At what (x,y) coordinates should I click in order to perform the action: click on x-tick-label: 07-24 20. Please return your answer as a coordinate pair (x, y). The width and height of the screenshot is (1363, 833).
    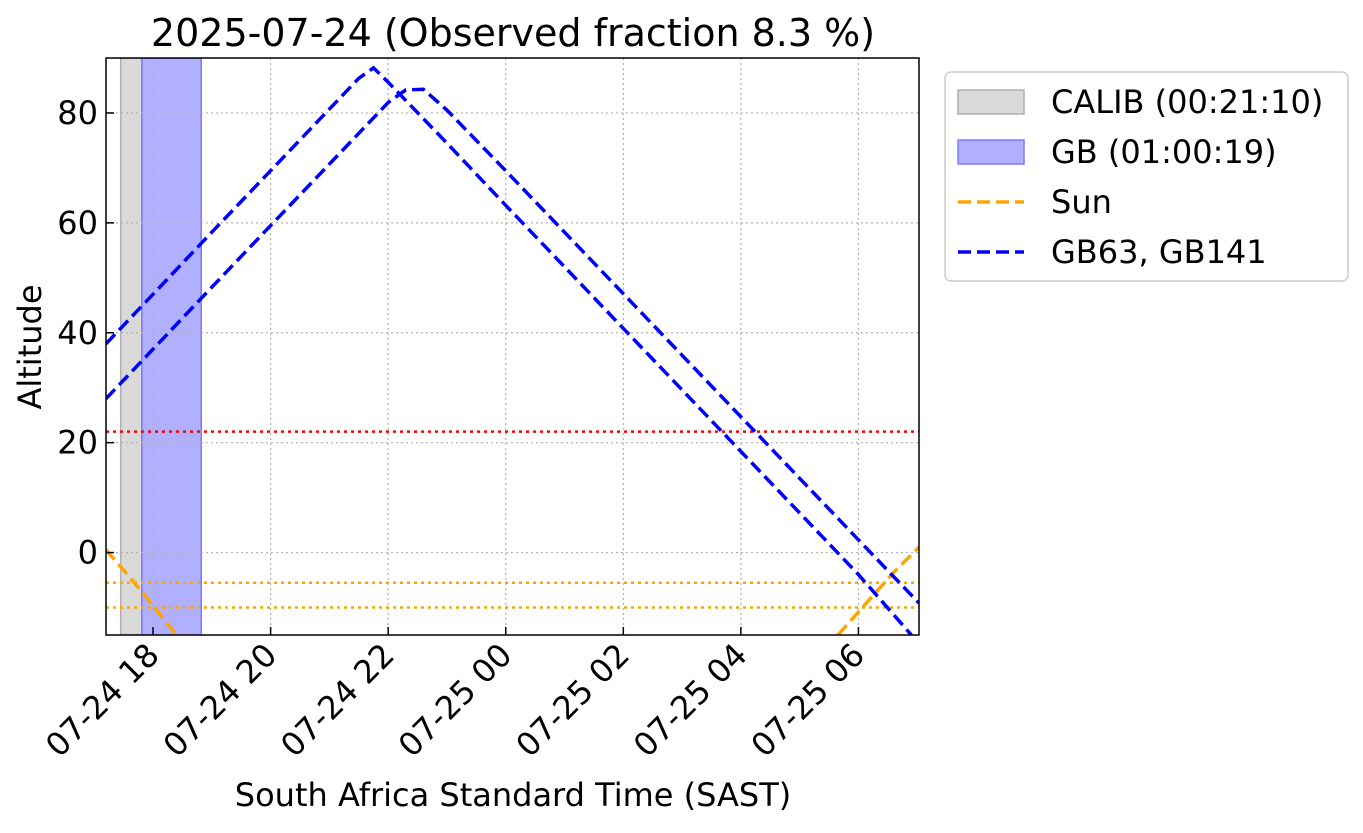
    Looking at the image, I should click on (220, 700).